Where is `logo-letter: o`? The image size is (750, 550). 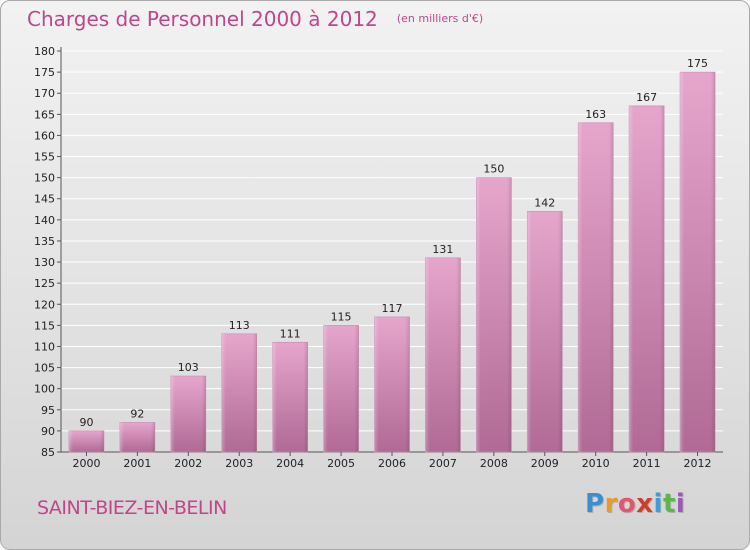
logo-letter: o is located at coordinates (627, 504).